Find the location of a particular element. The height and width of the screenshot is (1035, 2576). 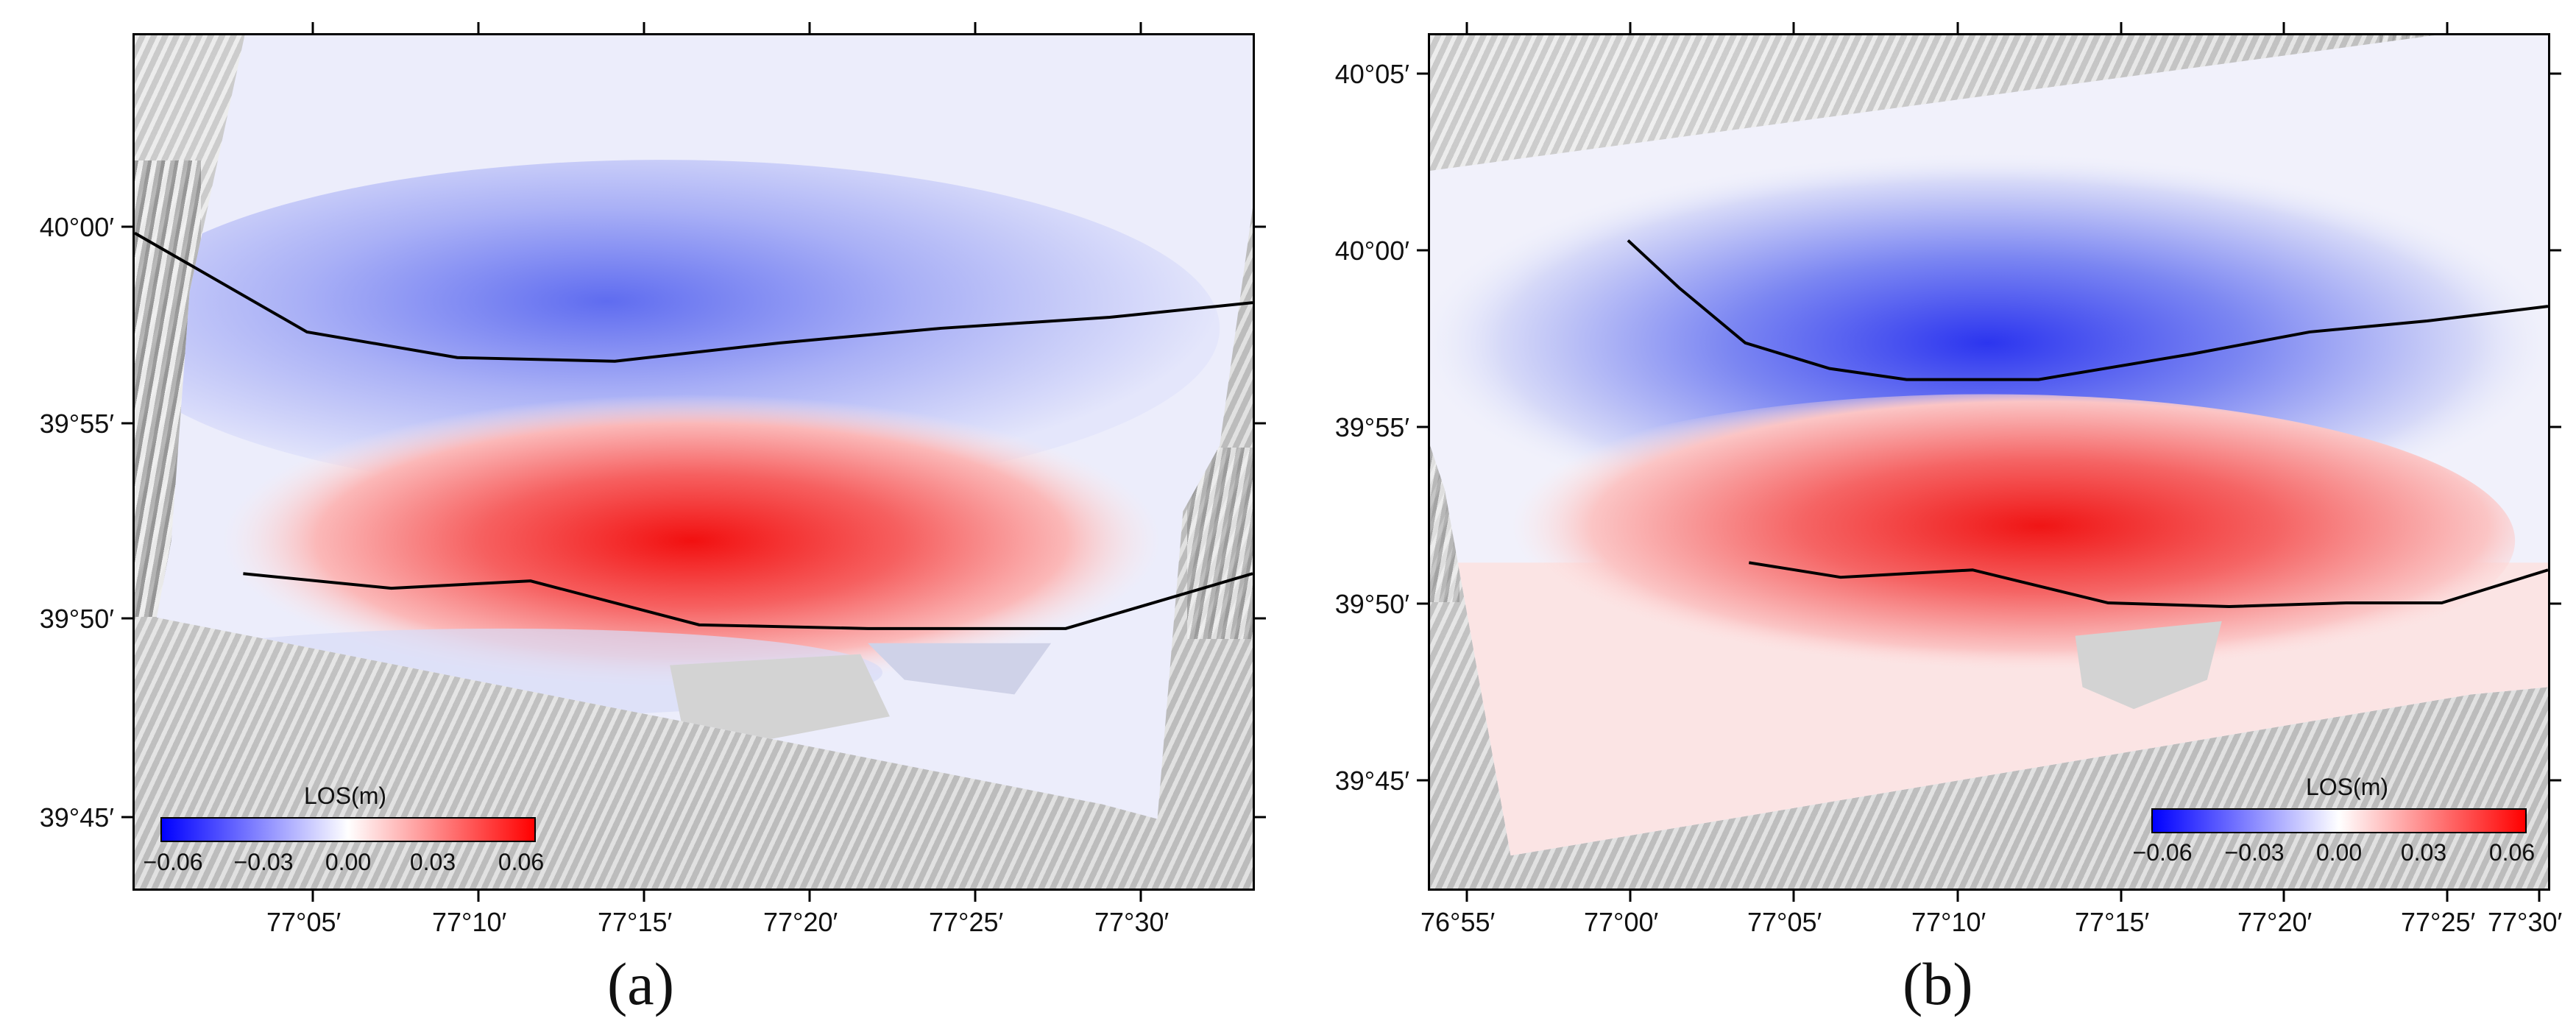

uplift-lobe-a is located at coordinates (691, 541).